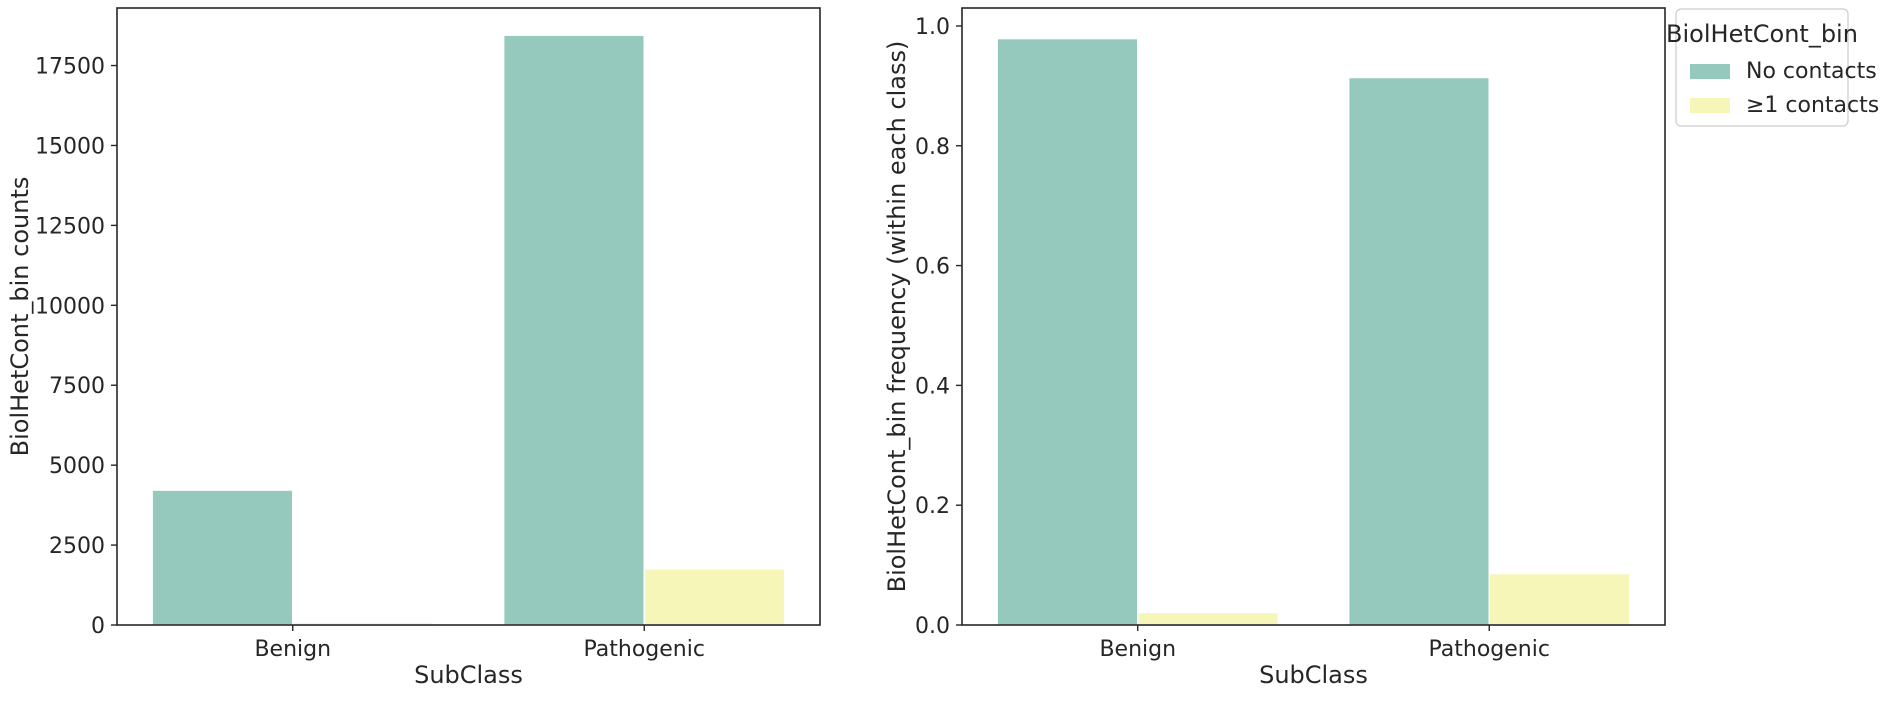 This screenshot has height=701, width=1890. I want to click on y-tick-label: 0.0, so click(932, 626).